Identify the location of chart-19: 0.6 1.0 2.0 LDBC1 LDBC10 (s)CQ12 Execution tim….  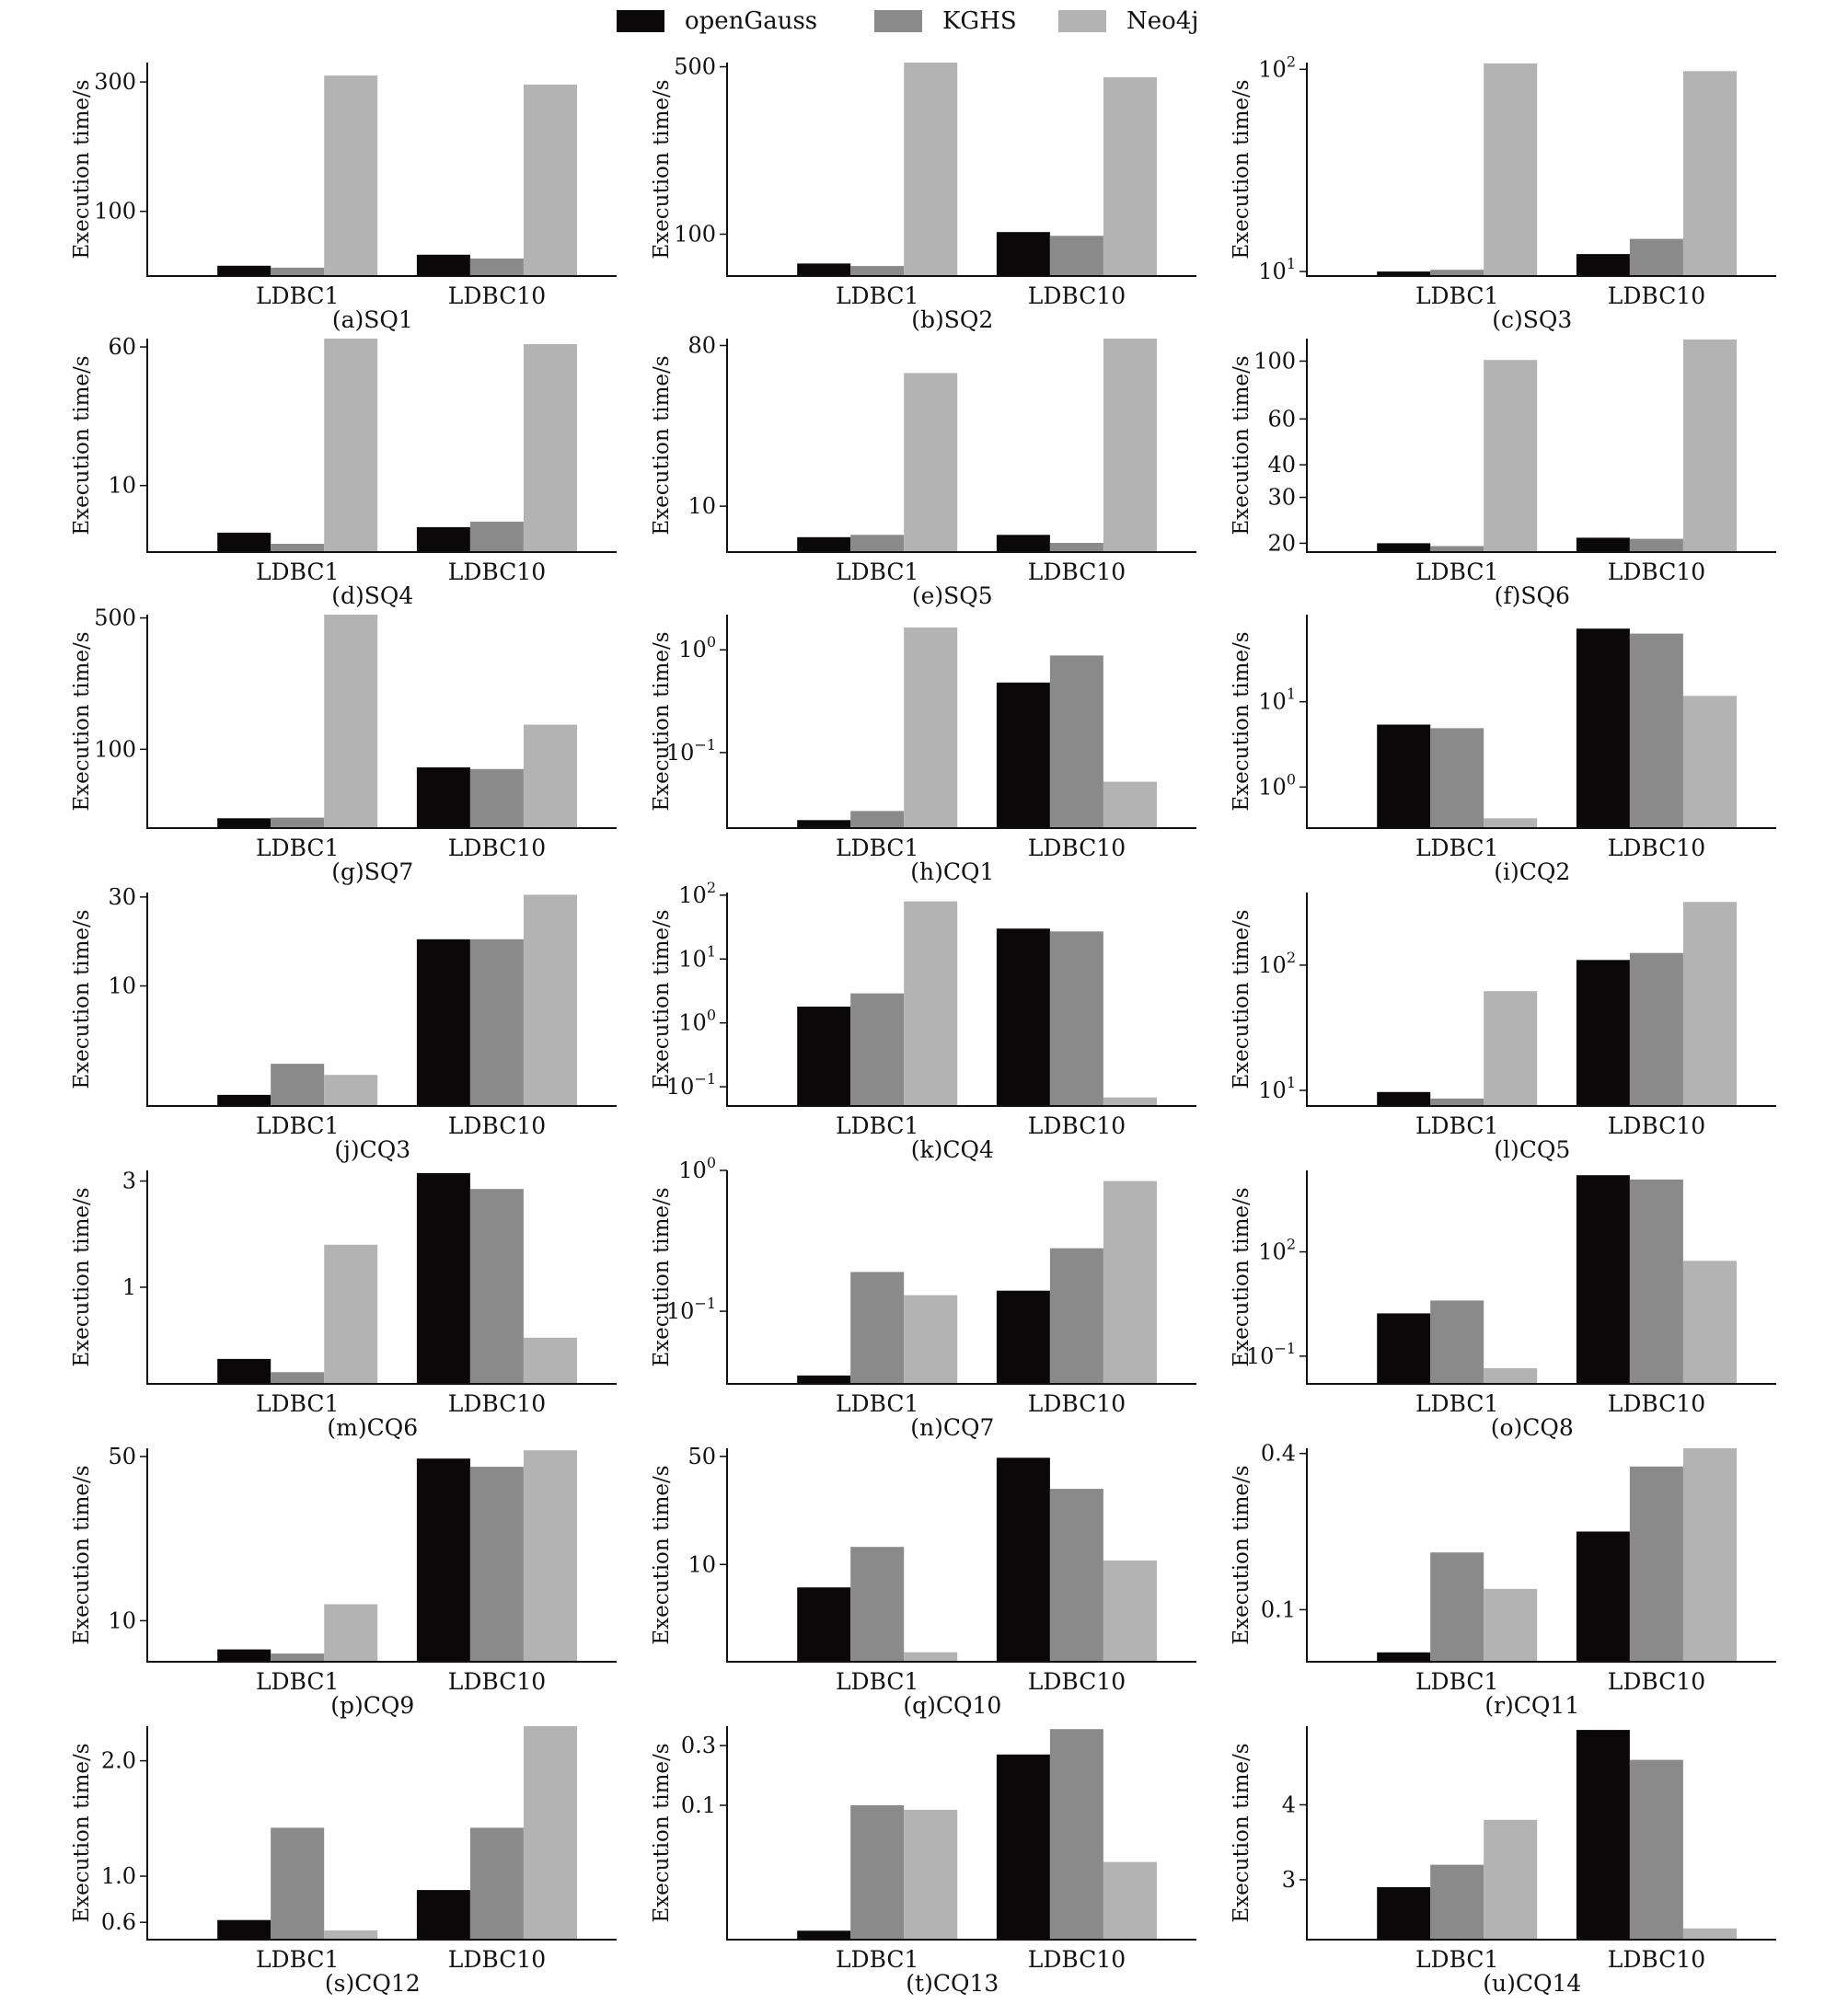
(343, 1861).